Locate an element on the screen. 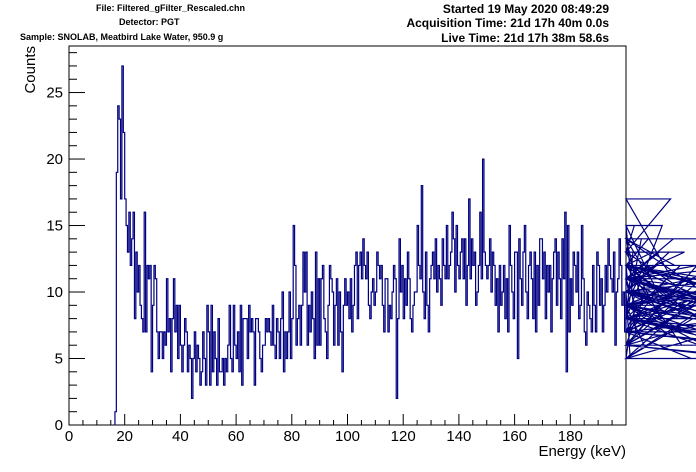 This screenshot has height=472, width=696. x-tick-label: 100 is located at coordinates (347, 436).